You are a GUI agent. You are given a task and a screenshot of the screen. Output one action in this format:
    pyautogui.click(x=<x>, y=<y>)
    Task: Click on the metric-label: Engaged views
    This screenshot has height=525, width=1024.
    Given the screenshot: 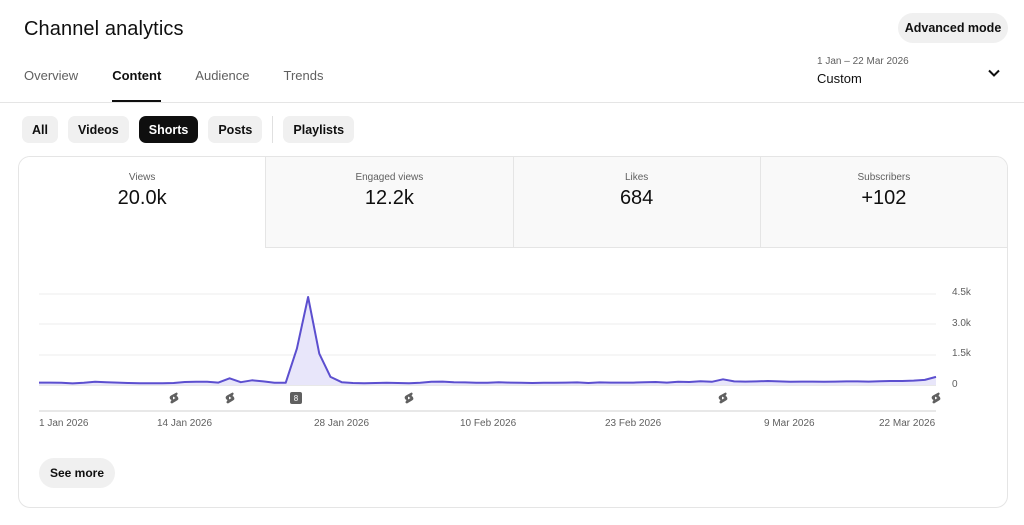 What is the action you would take?
    pyautogui.click(x=389, y=177)
    